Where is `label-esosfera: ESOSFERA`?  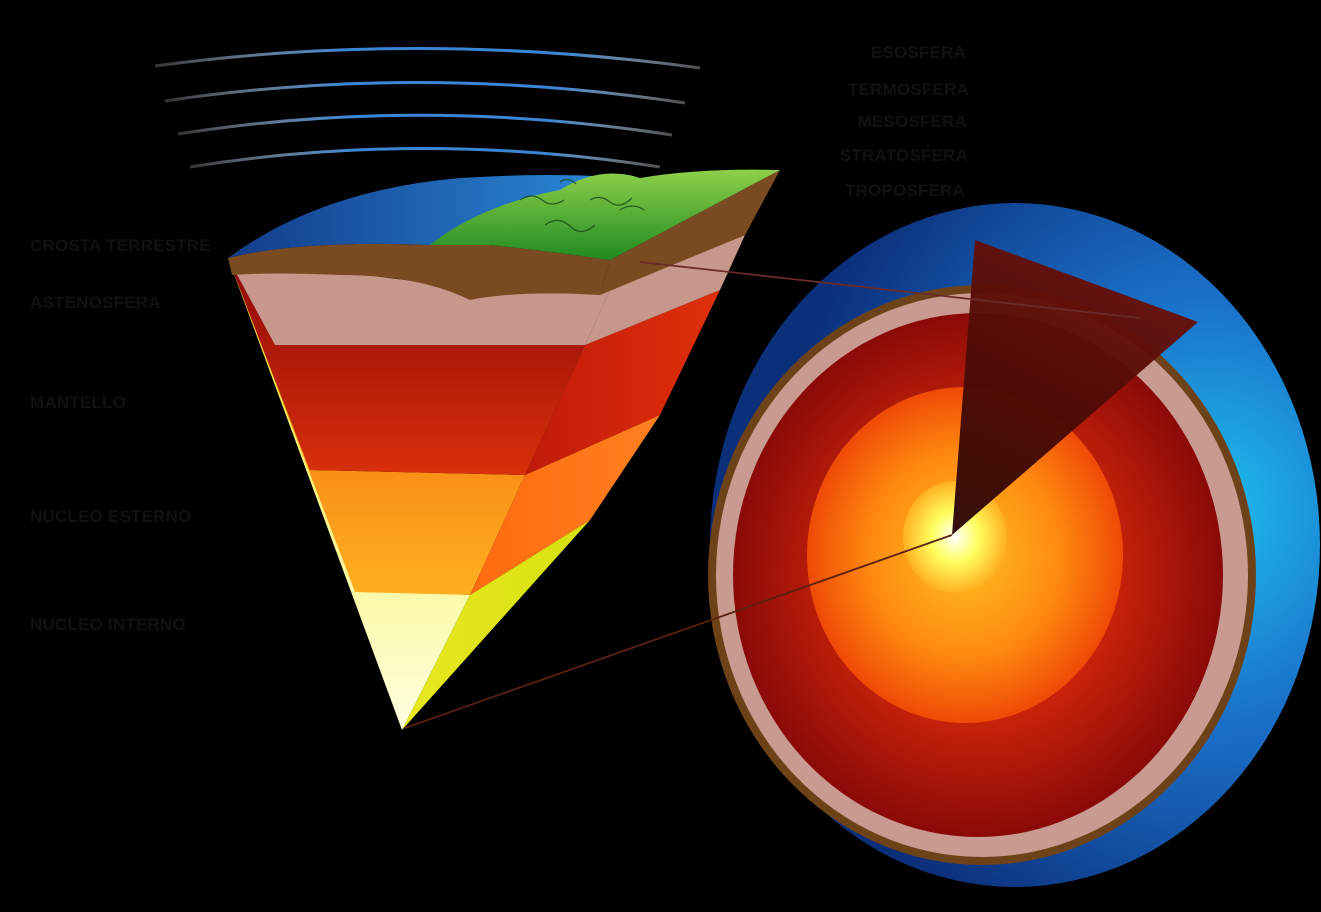
label-esosfera: ESOSFERA is located at coordinates (841, 57).